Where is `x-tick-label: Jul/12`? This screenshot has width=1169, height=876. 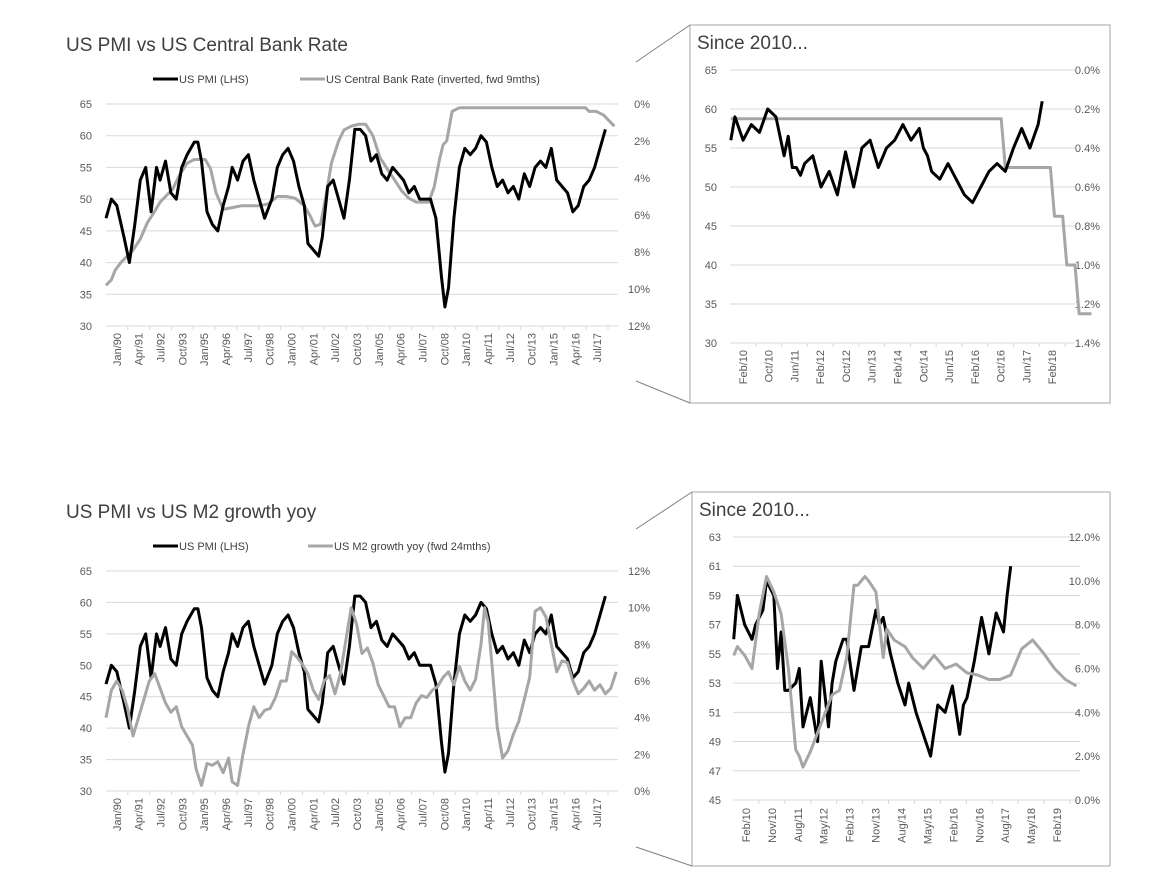 x-tick-label: Jul/12 is located at coordinates (511, 347).